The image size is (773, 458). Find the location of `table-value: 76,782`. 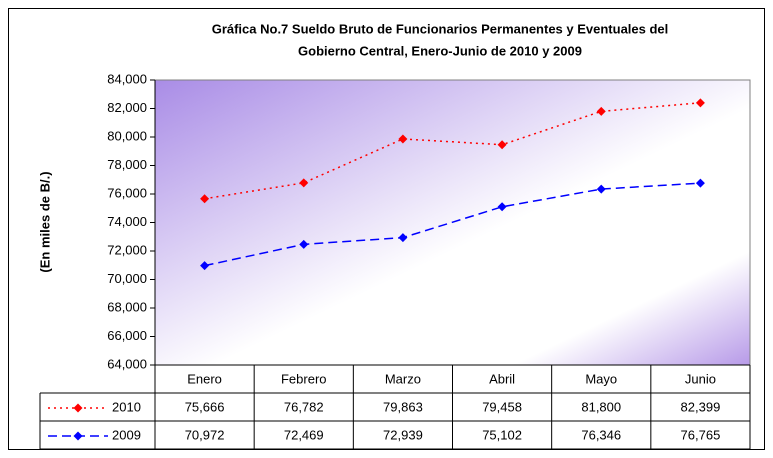

table-value: 76,782 is located at coordinates (304, 406).